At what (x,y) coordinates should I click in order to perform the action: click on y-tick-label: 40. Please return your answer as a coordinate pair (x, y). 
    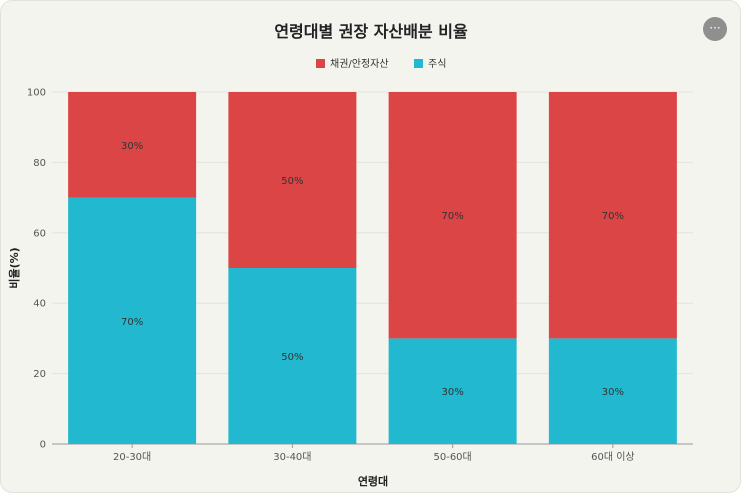
    Looking at the image, I should click on (39, 304).